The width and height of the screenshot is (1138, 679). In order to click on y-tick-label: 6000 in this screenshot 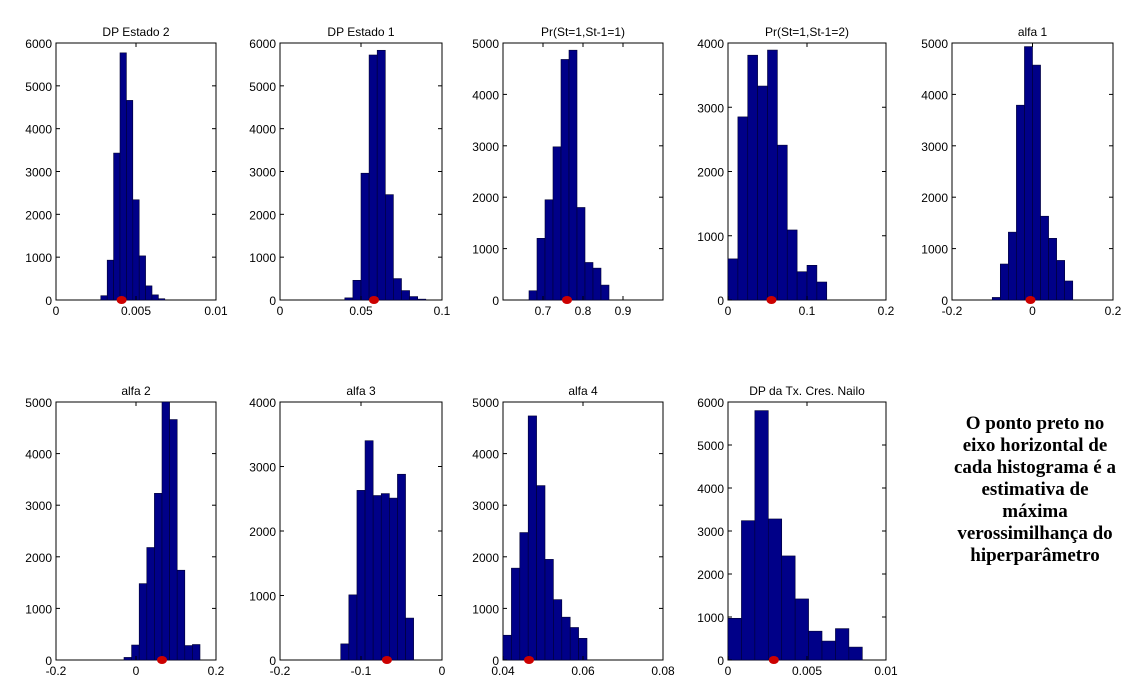, I will do `click(38, 44)`.